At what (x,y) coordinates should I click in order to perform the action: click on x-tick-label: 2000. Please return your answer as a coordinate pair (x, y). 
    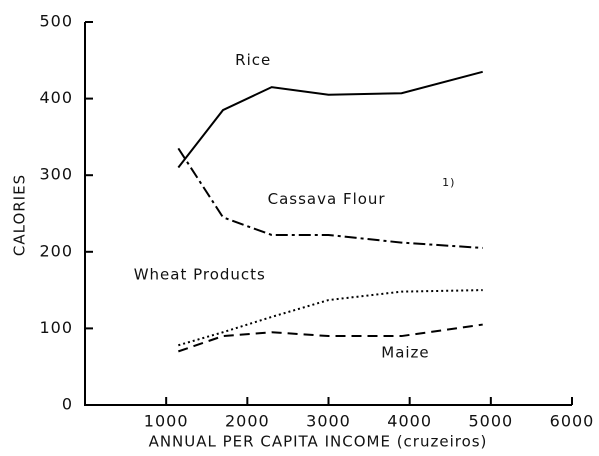
    Looking at the image, I should click on (247, 421).